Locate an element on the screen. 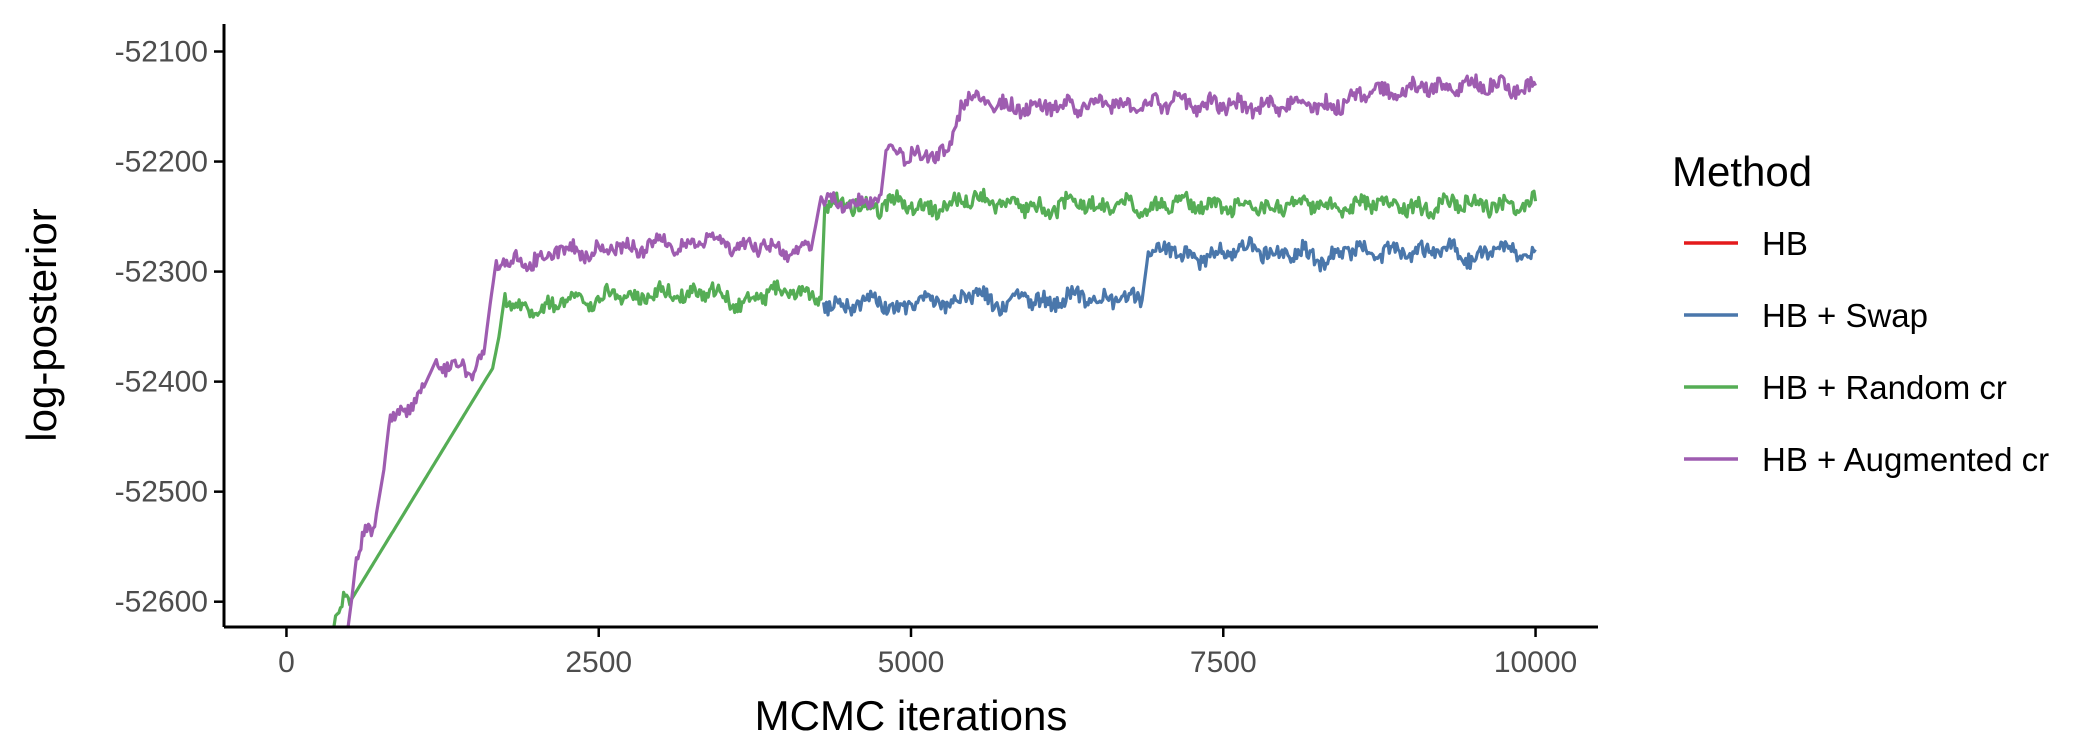 This screenshot has width=2100, height=750. y-axis-title: log-posterior is located at coordinates (41, 324).